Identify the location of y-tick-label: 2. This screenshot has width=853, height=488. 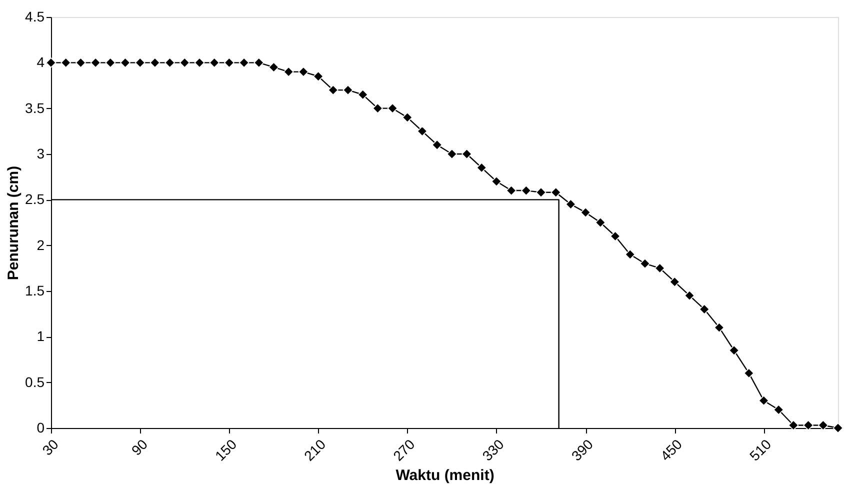
(40, 244).